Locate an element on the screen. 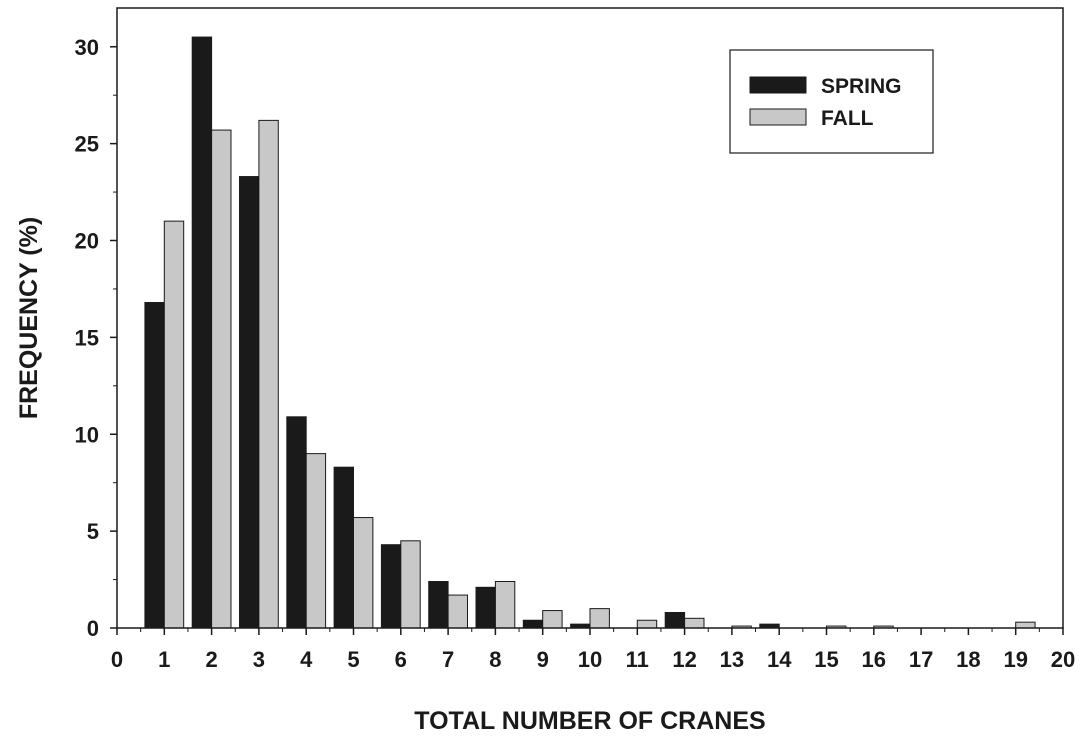  legend-label-fall: FALL is located at coordinates (847, 118).